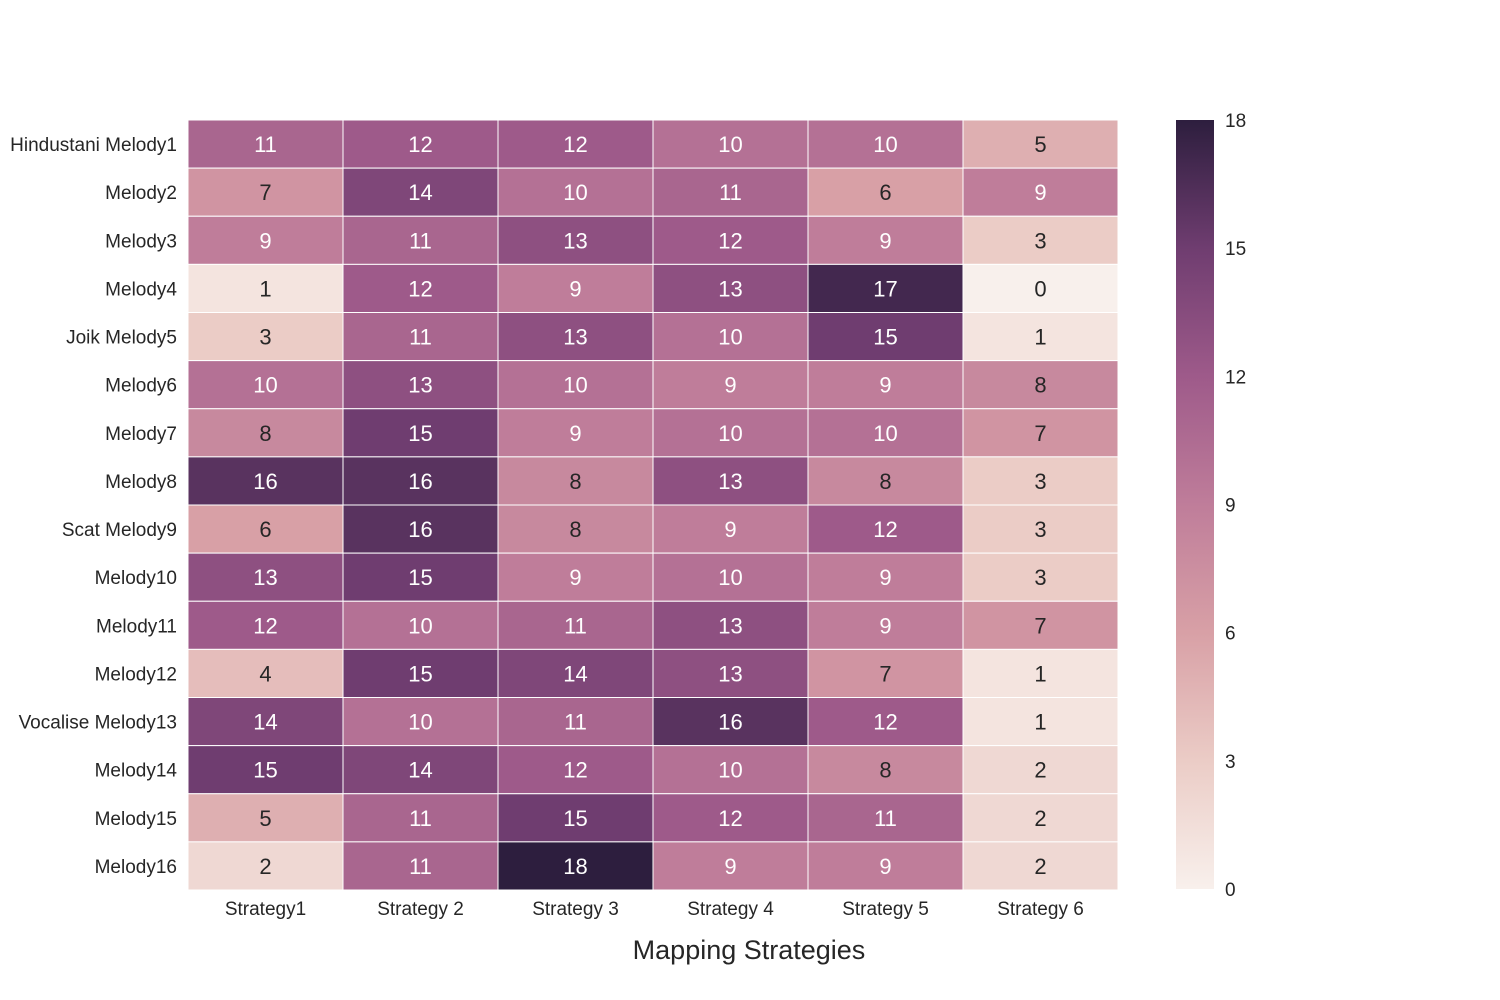 This screenshot has width=1500, height=1000. Describe the element at coordinates (1040, 909) in the screenshot. I see `column-label: Strategy 6` at that location.